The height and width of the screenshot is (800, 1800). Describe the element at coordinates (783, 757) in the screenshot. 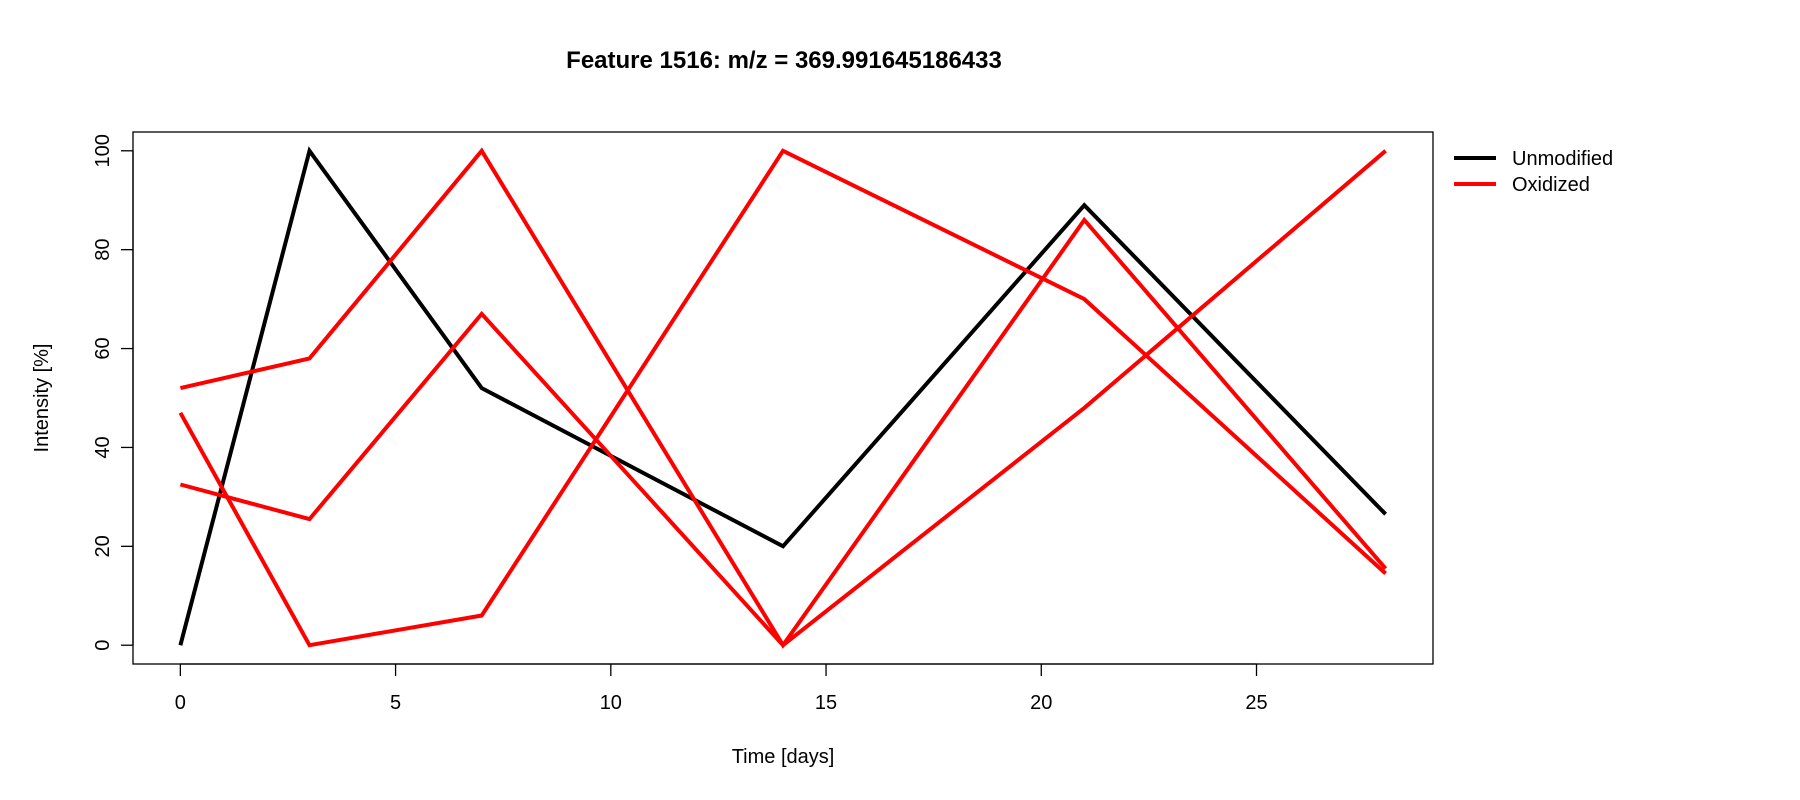

I see `x-axis-title: Time [days]` at that location.